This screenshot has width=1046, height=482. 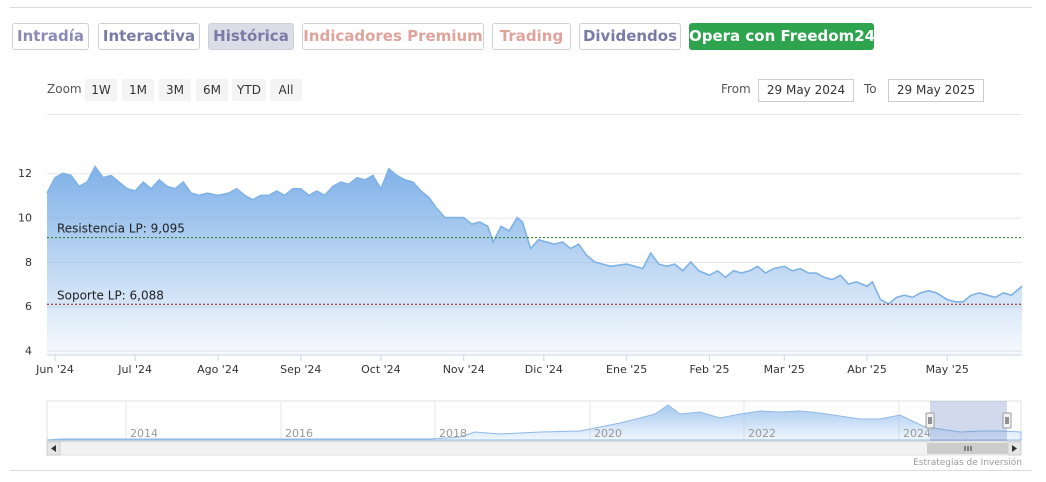 I want to click on y-tick-label: 10, so click(x=25, y=218).